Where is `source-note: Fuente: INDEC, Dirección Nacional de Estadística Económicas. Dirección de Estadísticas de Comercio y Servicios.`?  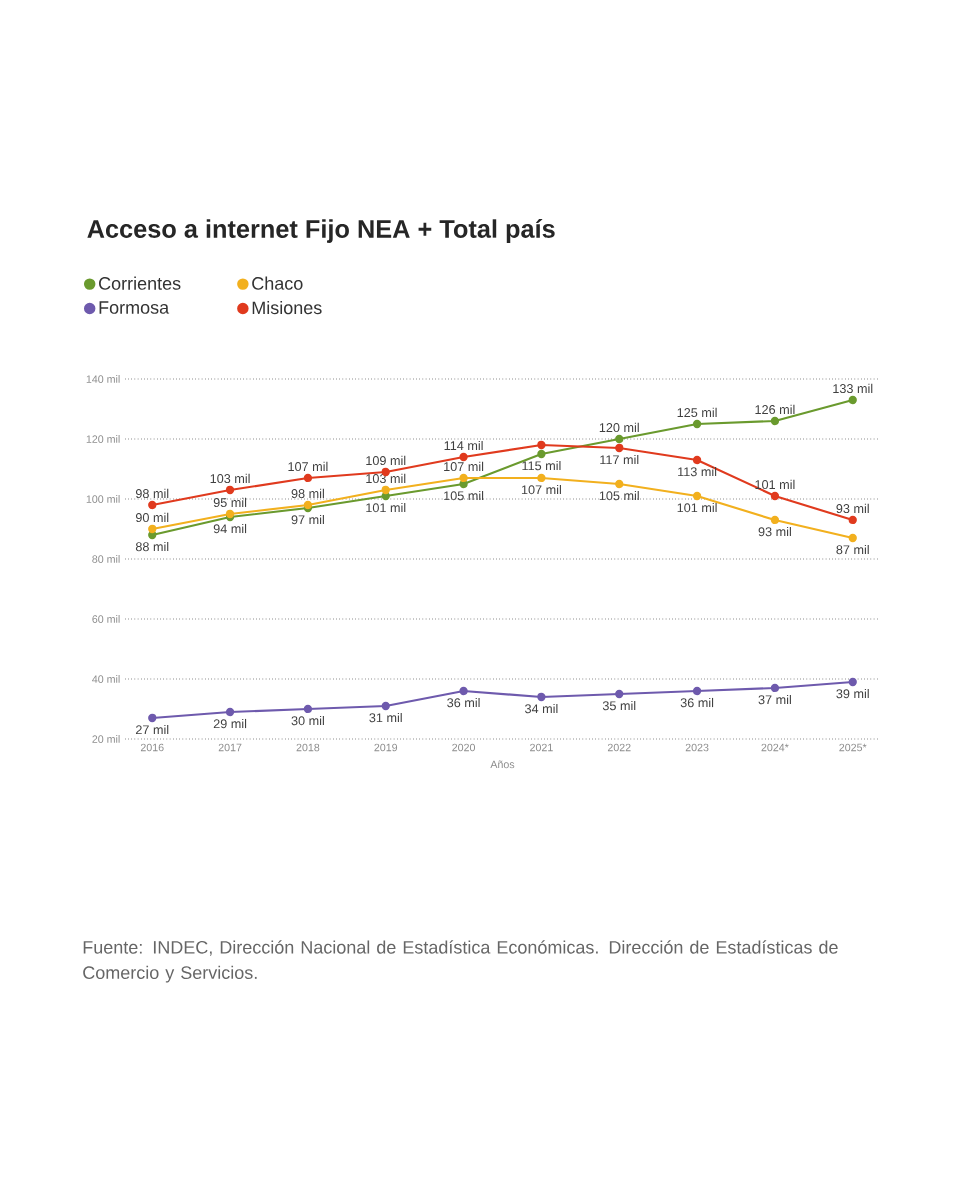
source-note: Fuente: INDEC, Dirección Nacional de Estadística Económicas. Dirección de Estadísticas de Comercio y Servicios. is located at coordinates (460, 961).